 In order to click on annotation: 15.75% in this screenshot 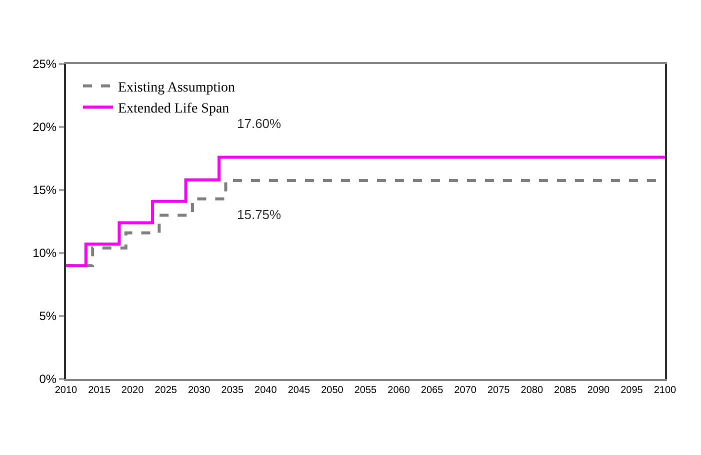, I will do `click(259, 214)`.